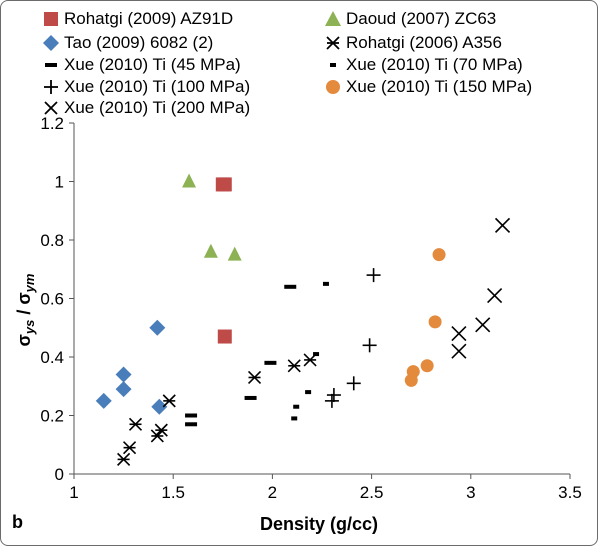  Describe the element at coordinates (421, 18) in the screenshot. I see `legend-label: Daoud (2007) ZC63` at that location.